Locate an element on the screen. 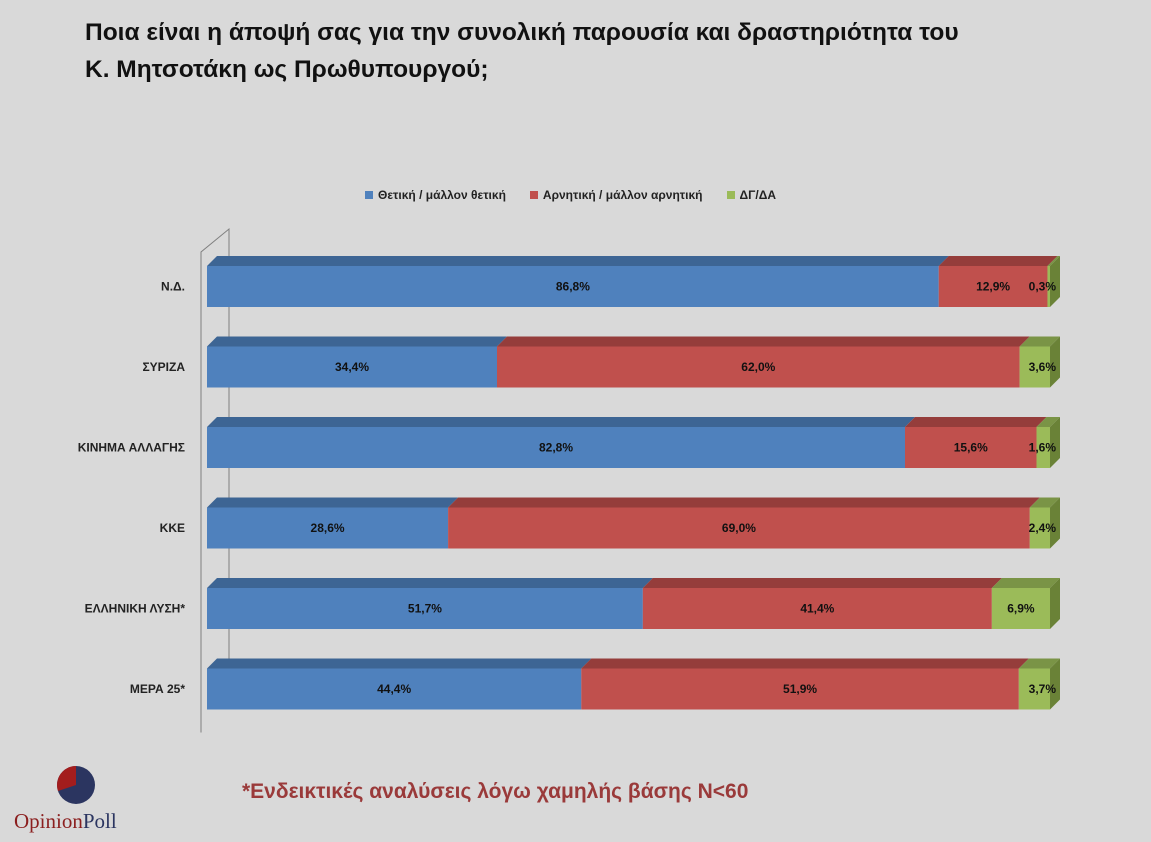 Image resolution: width=1151 pixels, height=842 pixels. opinionpoll-logo: OpinionPoll is located at coordinates (79, 800).